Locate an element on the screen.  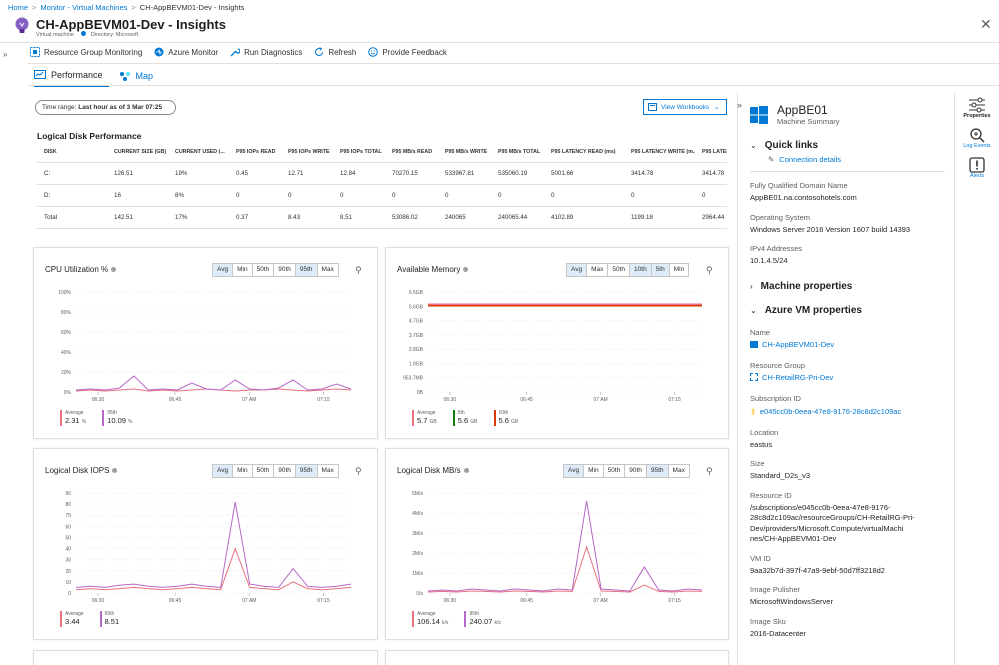
side-button-label: Properties is located at coordinates (977, 116).